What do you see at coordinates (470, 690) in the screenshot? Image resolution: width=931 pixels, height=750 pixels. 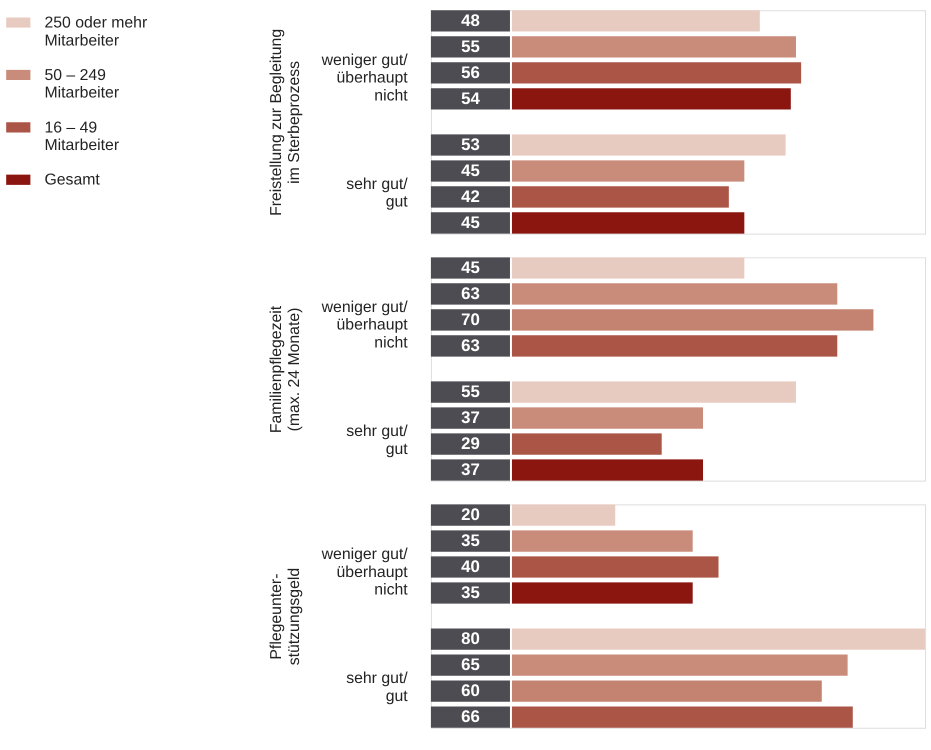 I see `data-label: 60` at bounding box center [470, 690].